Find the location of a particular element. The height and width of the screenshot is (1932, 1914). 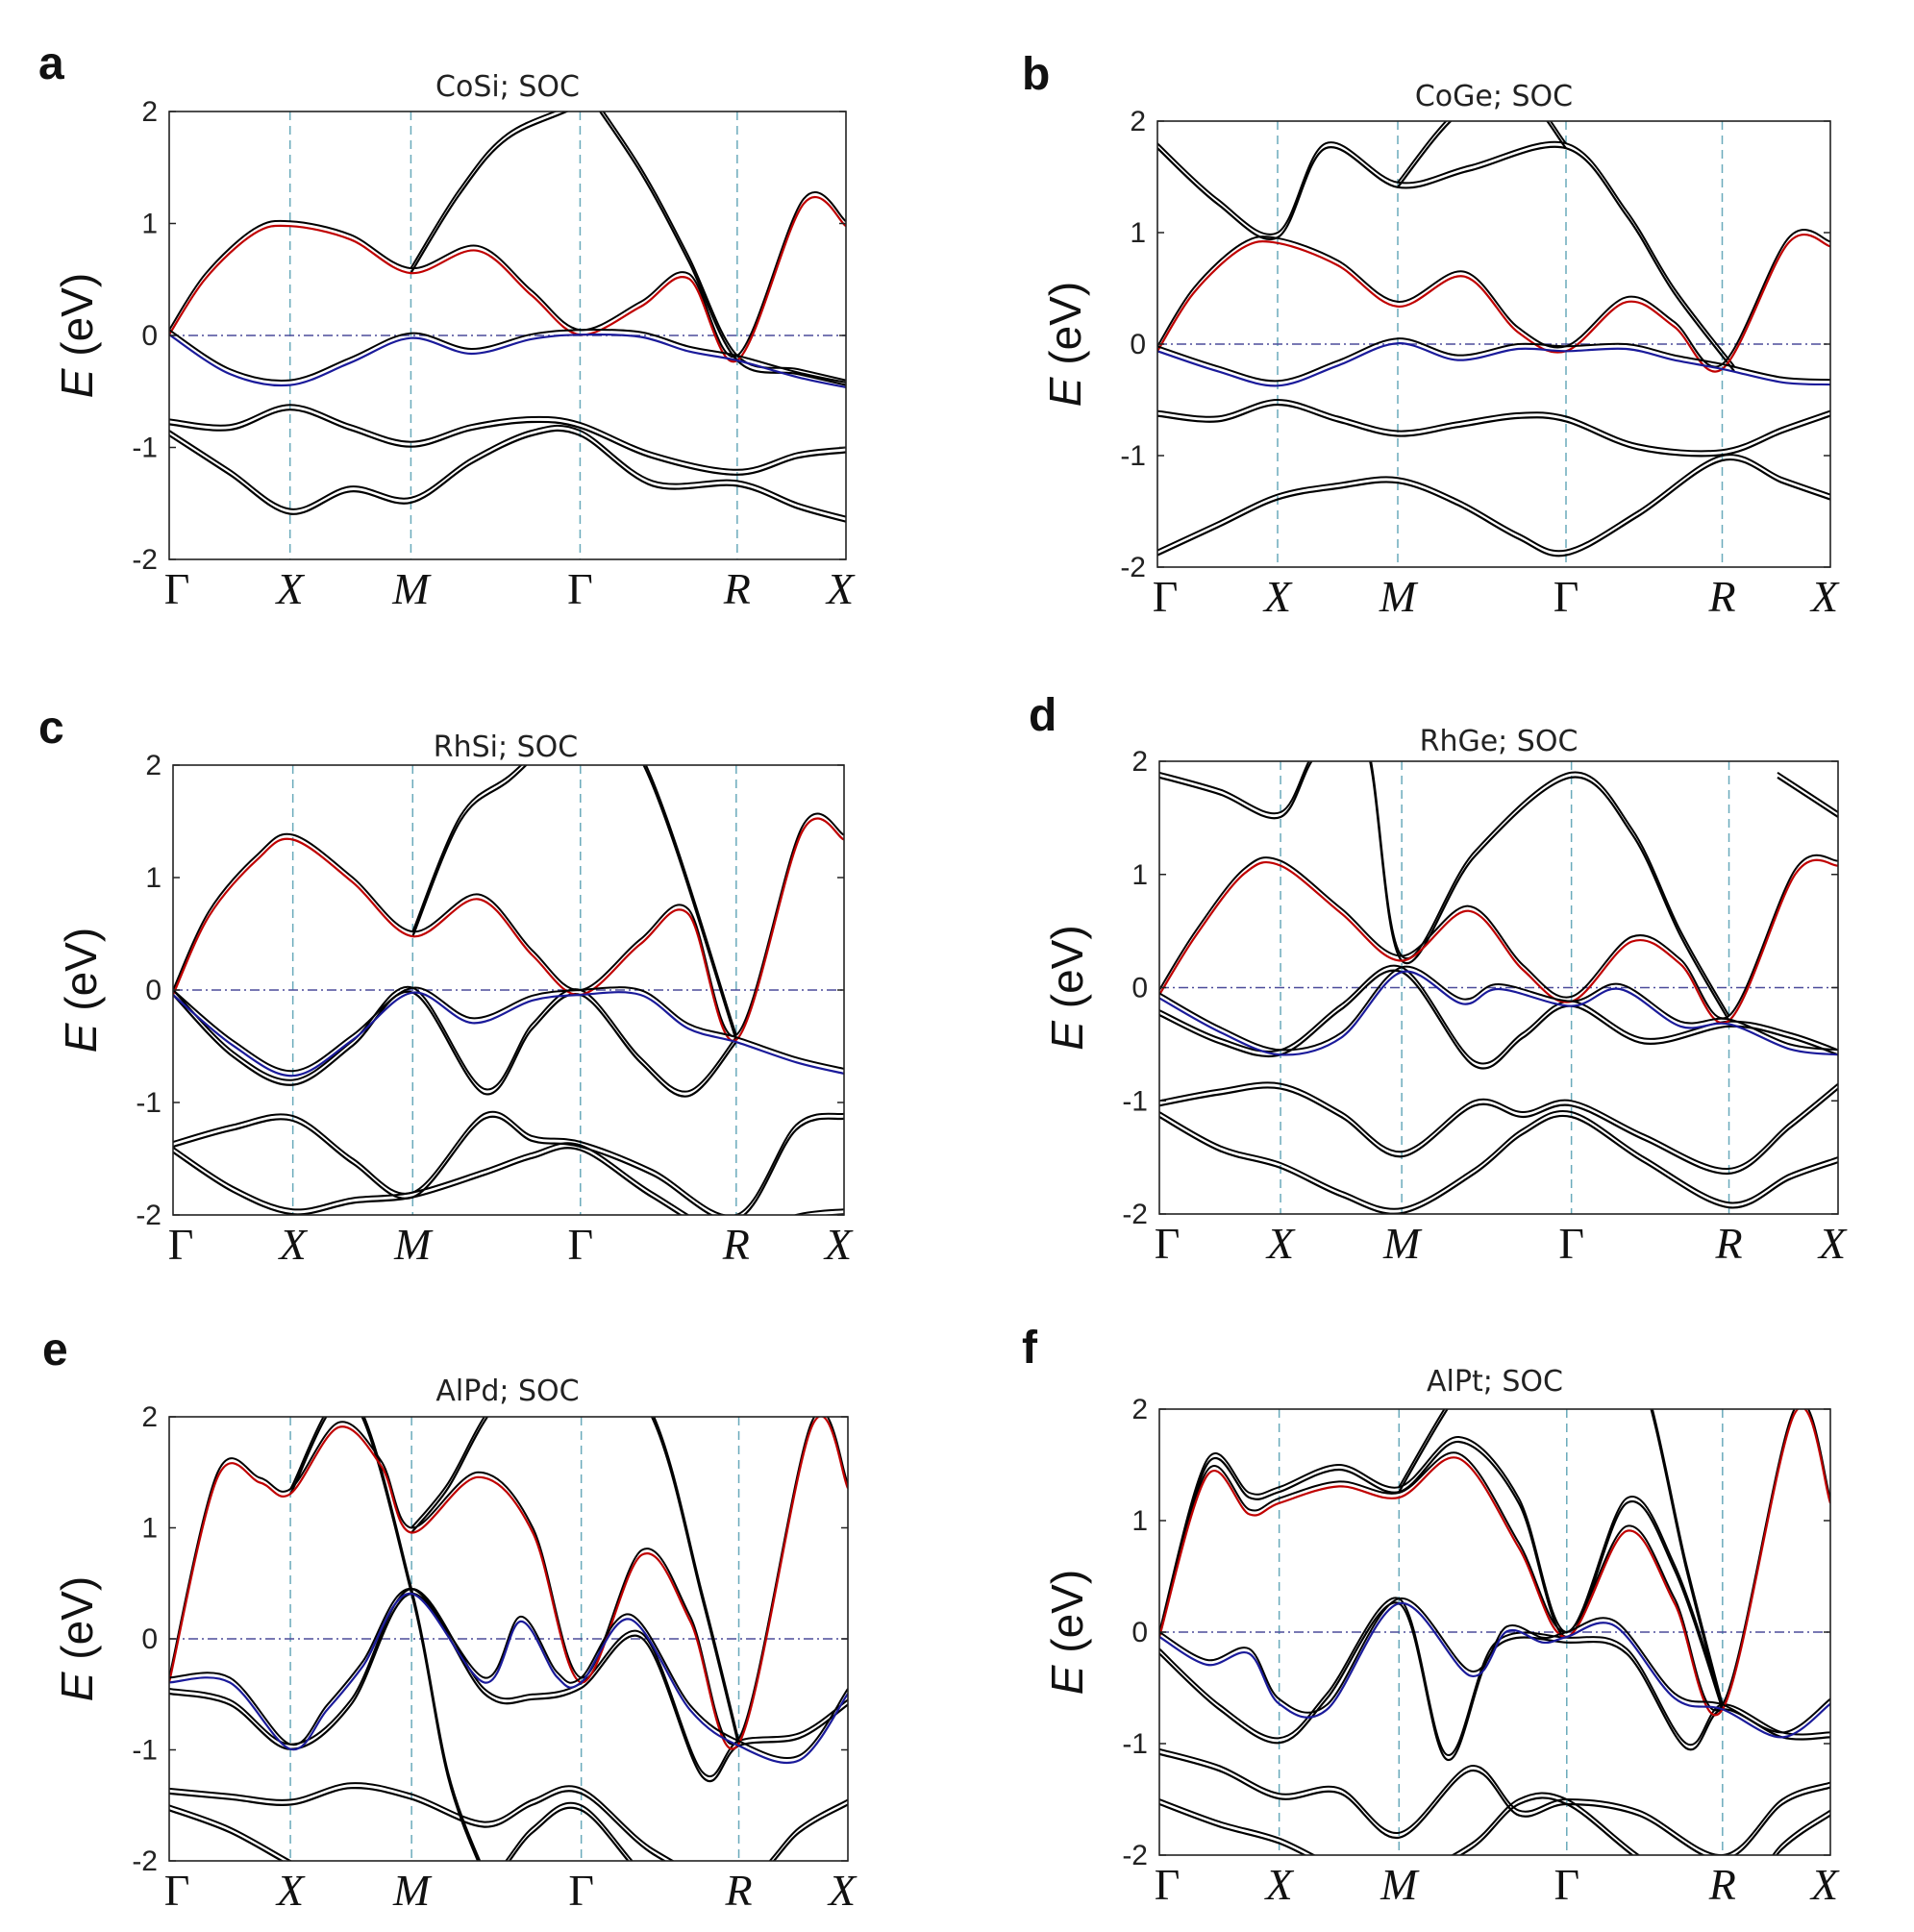

plot-area-c: 210-1-2Γ X M Γ R XE (eV) is located at coordinates (455, 1009).